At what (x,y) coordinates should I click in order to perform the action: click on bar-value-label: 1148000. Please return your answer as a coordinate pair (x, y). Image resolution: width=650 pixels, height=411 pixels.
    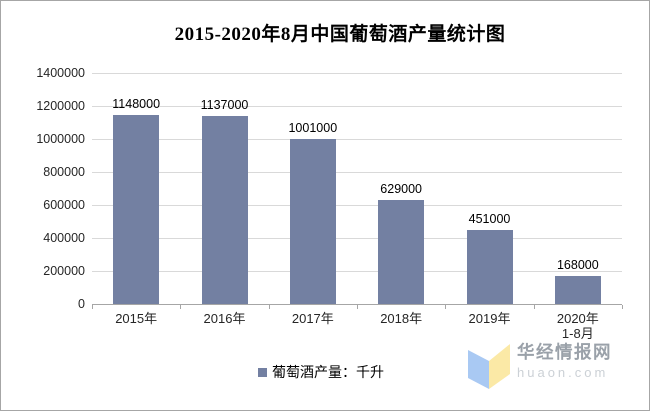
    Looking at the image, I should click on (136, 103).